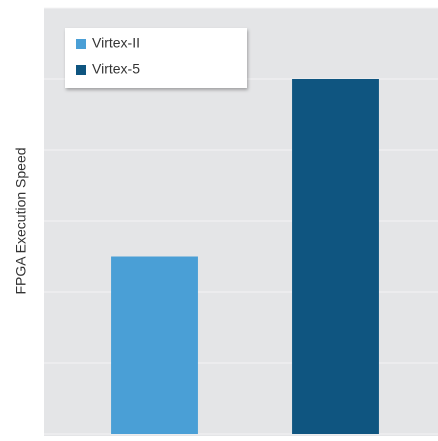 The height and width of the screenshot is (441, 438). What do you see at coordinates (21, 220) in the screenshot?
I see `y-axis-label: FPGA Execution Speed` at bounding box center [21, 220].